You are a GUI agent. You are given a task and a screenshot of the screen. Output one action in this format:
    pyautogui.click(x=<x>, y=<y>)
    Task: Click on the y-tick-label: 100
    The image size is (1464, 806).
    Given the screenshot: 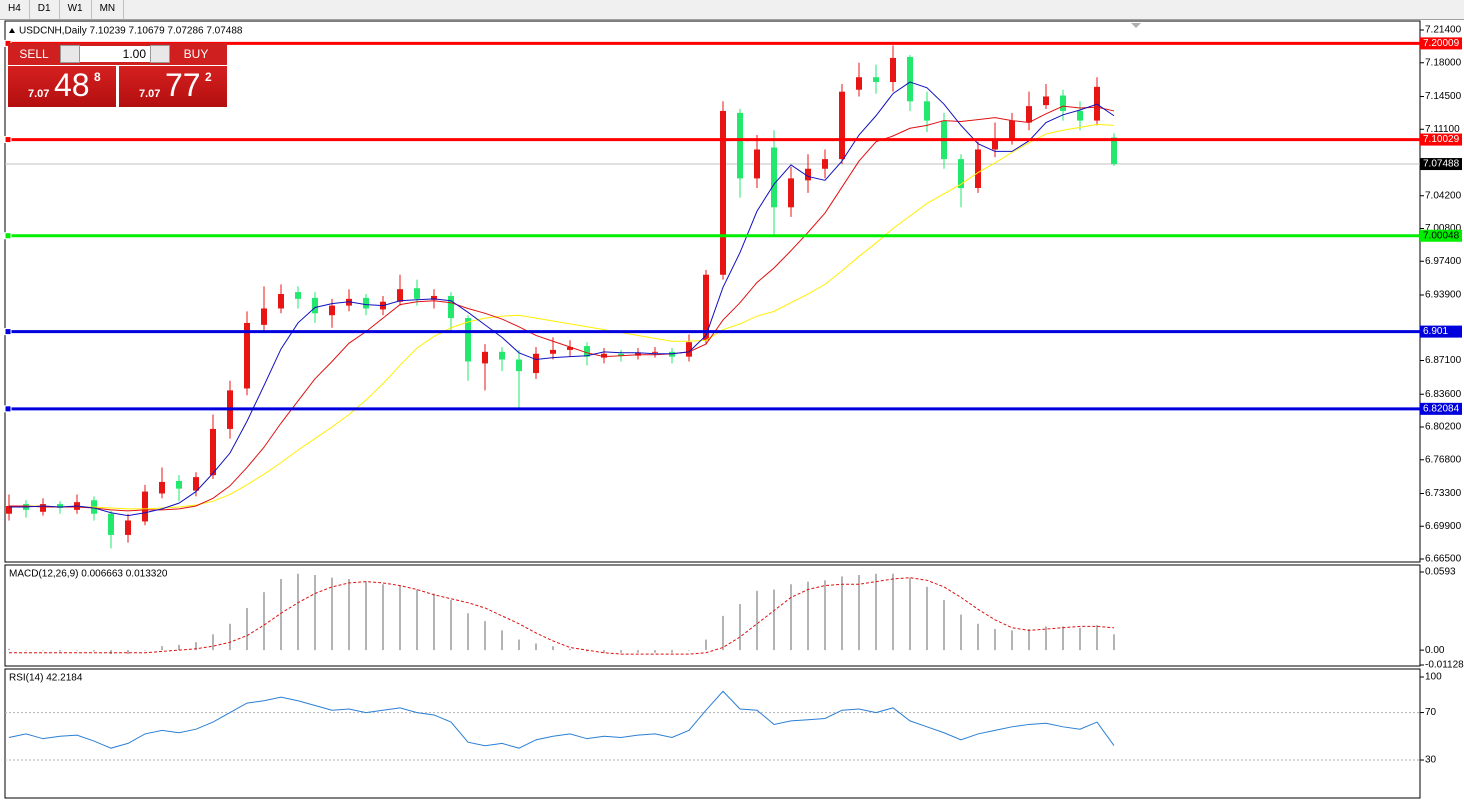 What is the action you would take?
    pyautogui.click(x=1433, y=677)
    